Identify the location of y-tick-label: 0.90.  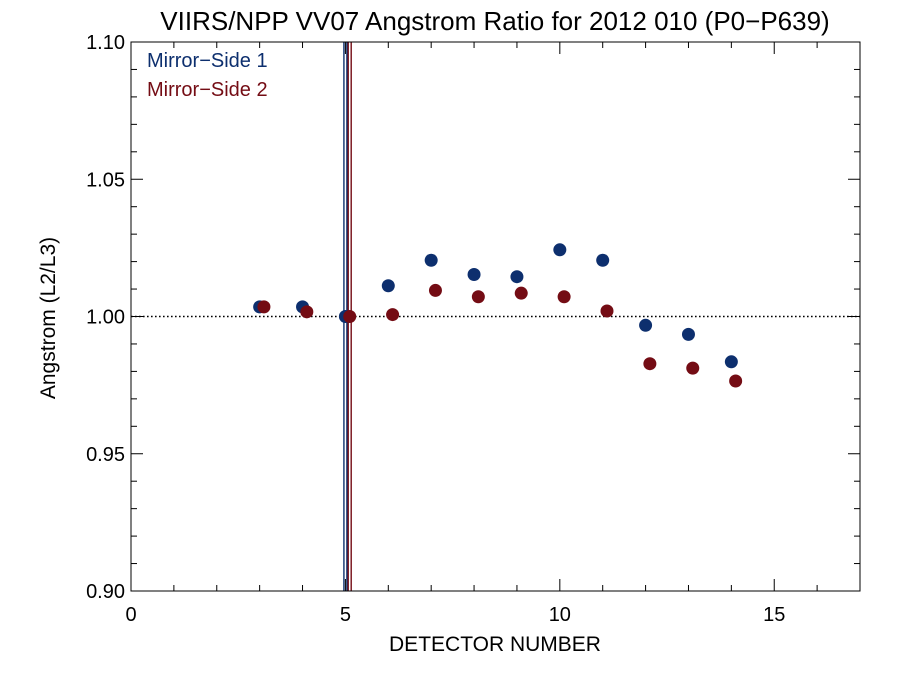
(105, 592).